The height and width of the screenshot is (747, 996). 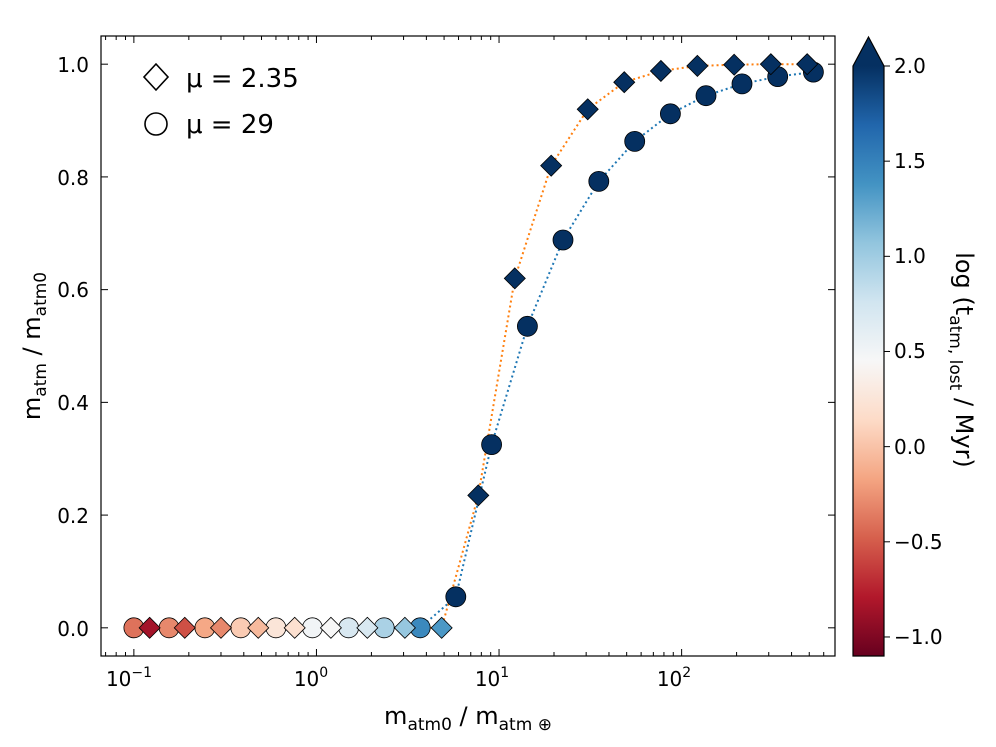 I want to click on colorbar-tick-label: −0.5, so click(x=918, y=542).